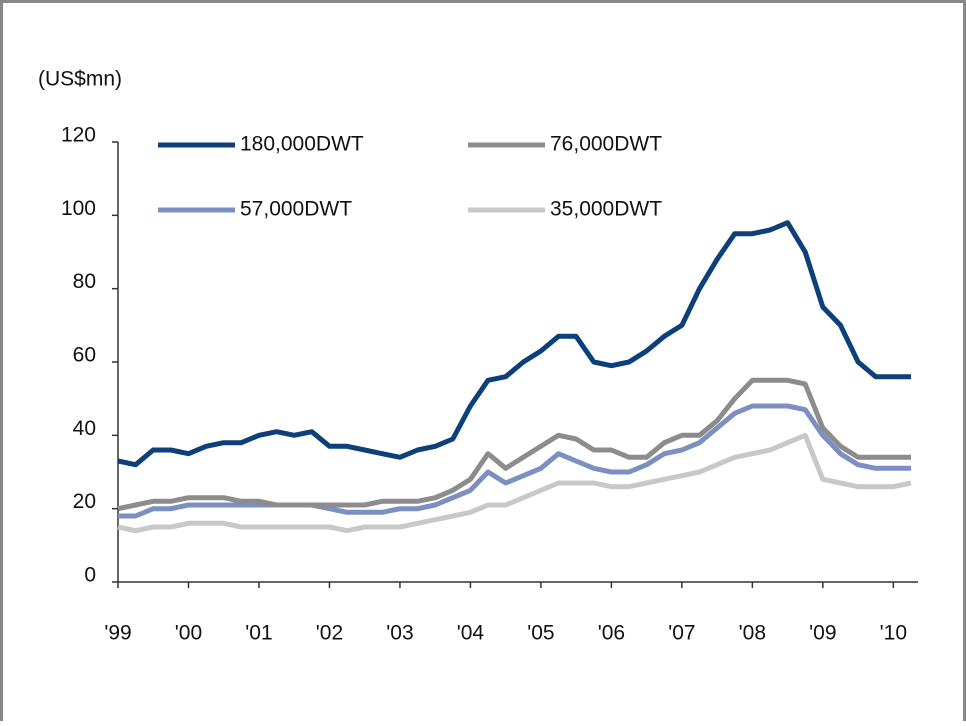 This screenshot has height=726, width=966. I want to click on x-tick-label: '07, so click(681, 633).